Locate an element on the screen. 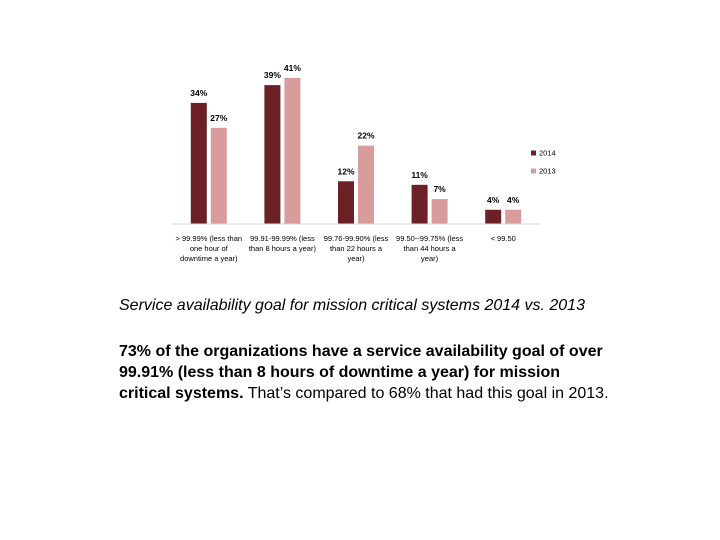 This screenshot has height=540, width=720. category-label-1-line-0: 99.91-99.99% (less is located at coordinates (282, 238).